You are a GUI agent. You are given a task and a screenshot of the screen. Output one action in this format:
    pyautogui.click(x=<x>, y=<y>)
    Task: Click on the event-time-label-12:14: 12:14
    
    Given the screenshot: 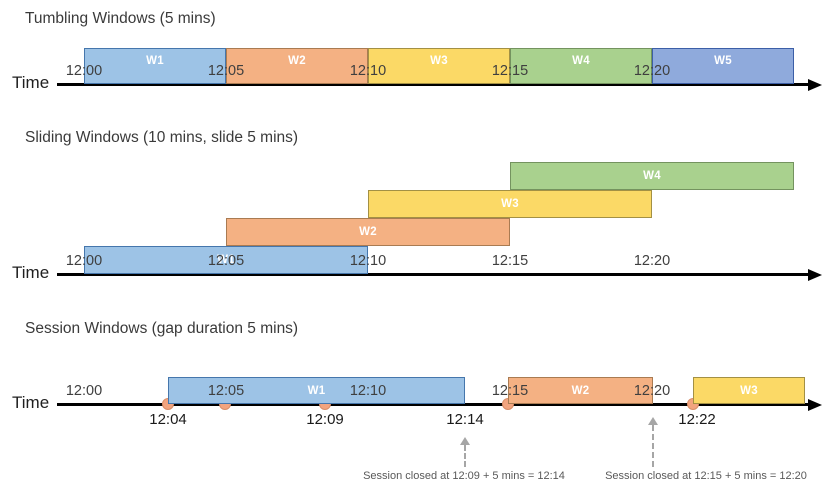 What is the action you would take?
    pyautogui.click(x=465, y=419)
    